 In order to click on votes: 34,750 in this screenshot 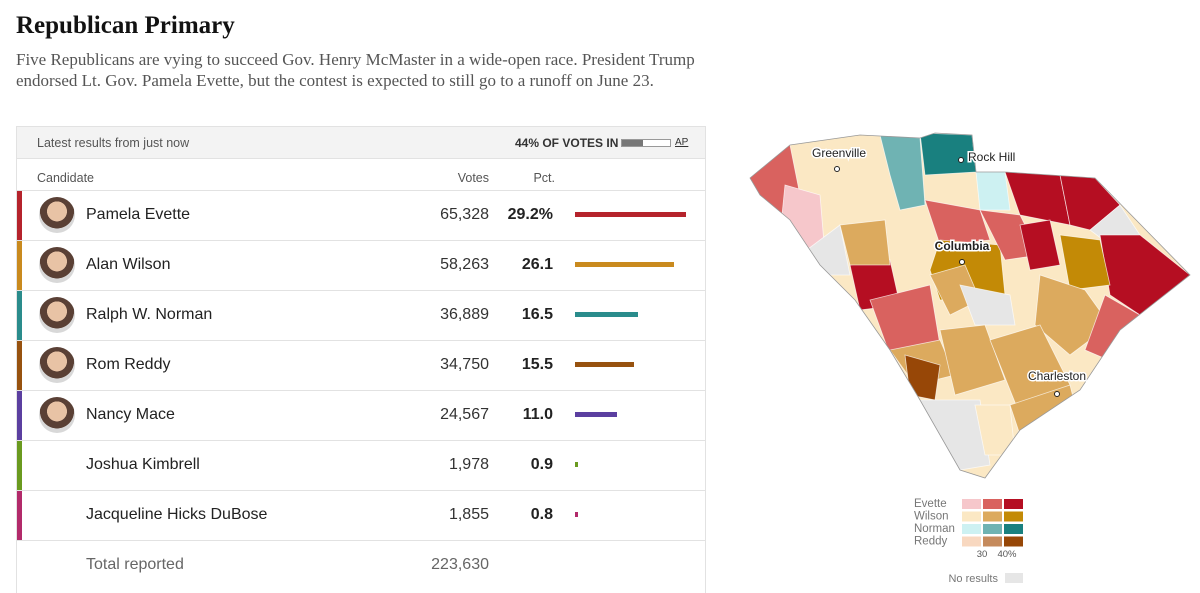, I will do `click(464, 364)`.